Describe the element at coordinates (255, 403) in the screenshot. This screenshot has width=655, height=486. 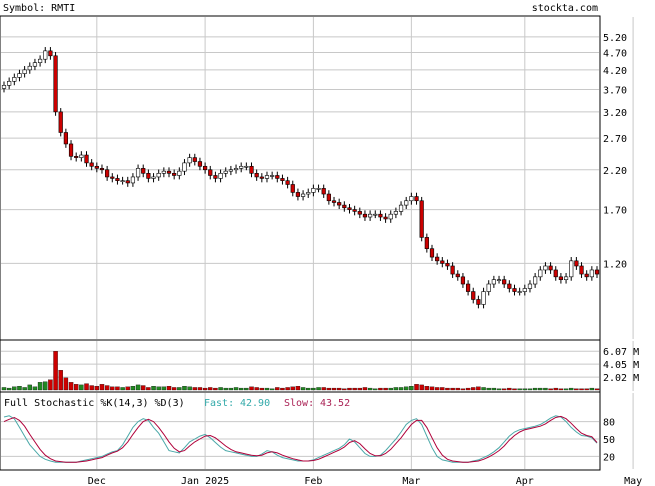
I see `stochastic-fast-value: 42.90` at that location.